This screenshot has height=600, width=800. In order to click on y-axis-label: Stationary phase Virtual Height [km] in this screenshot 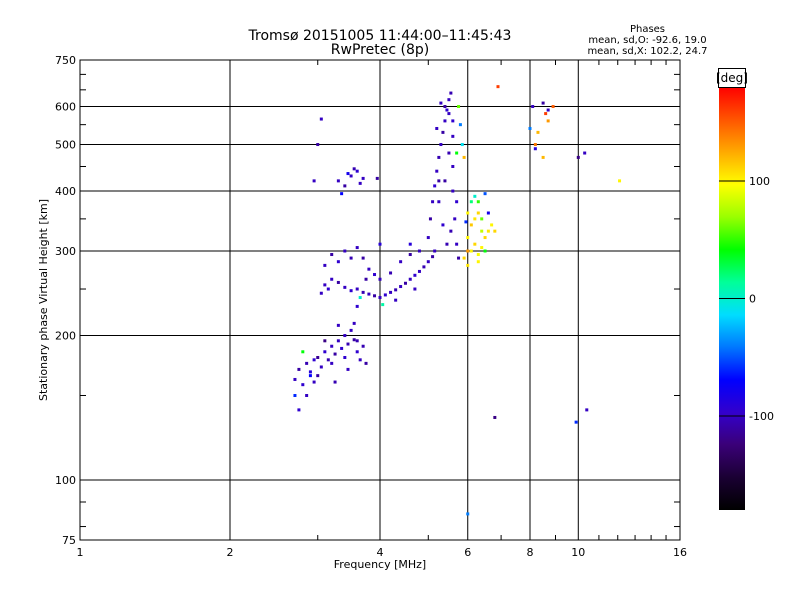, I will do `click(43, 300)`.